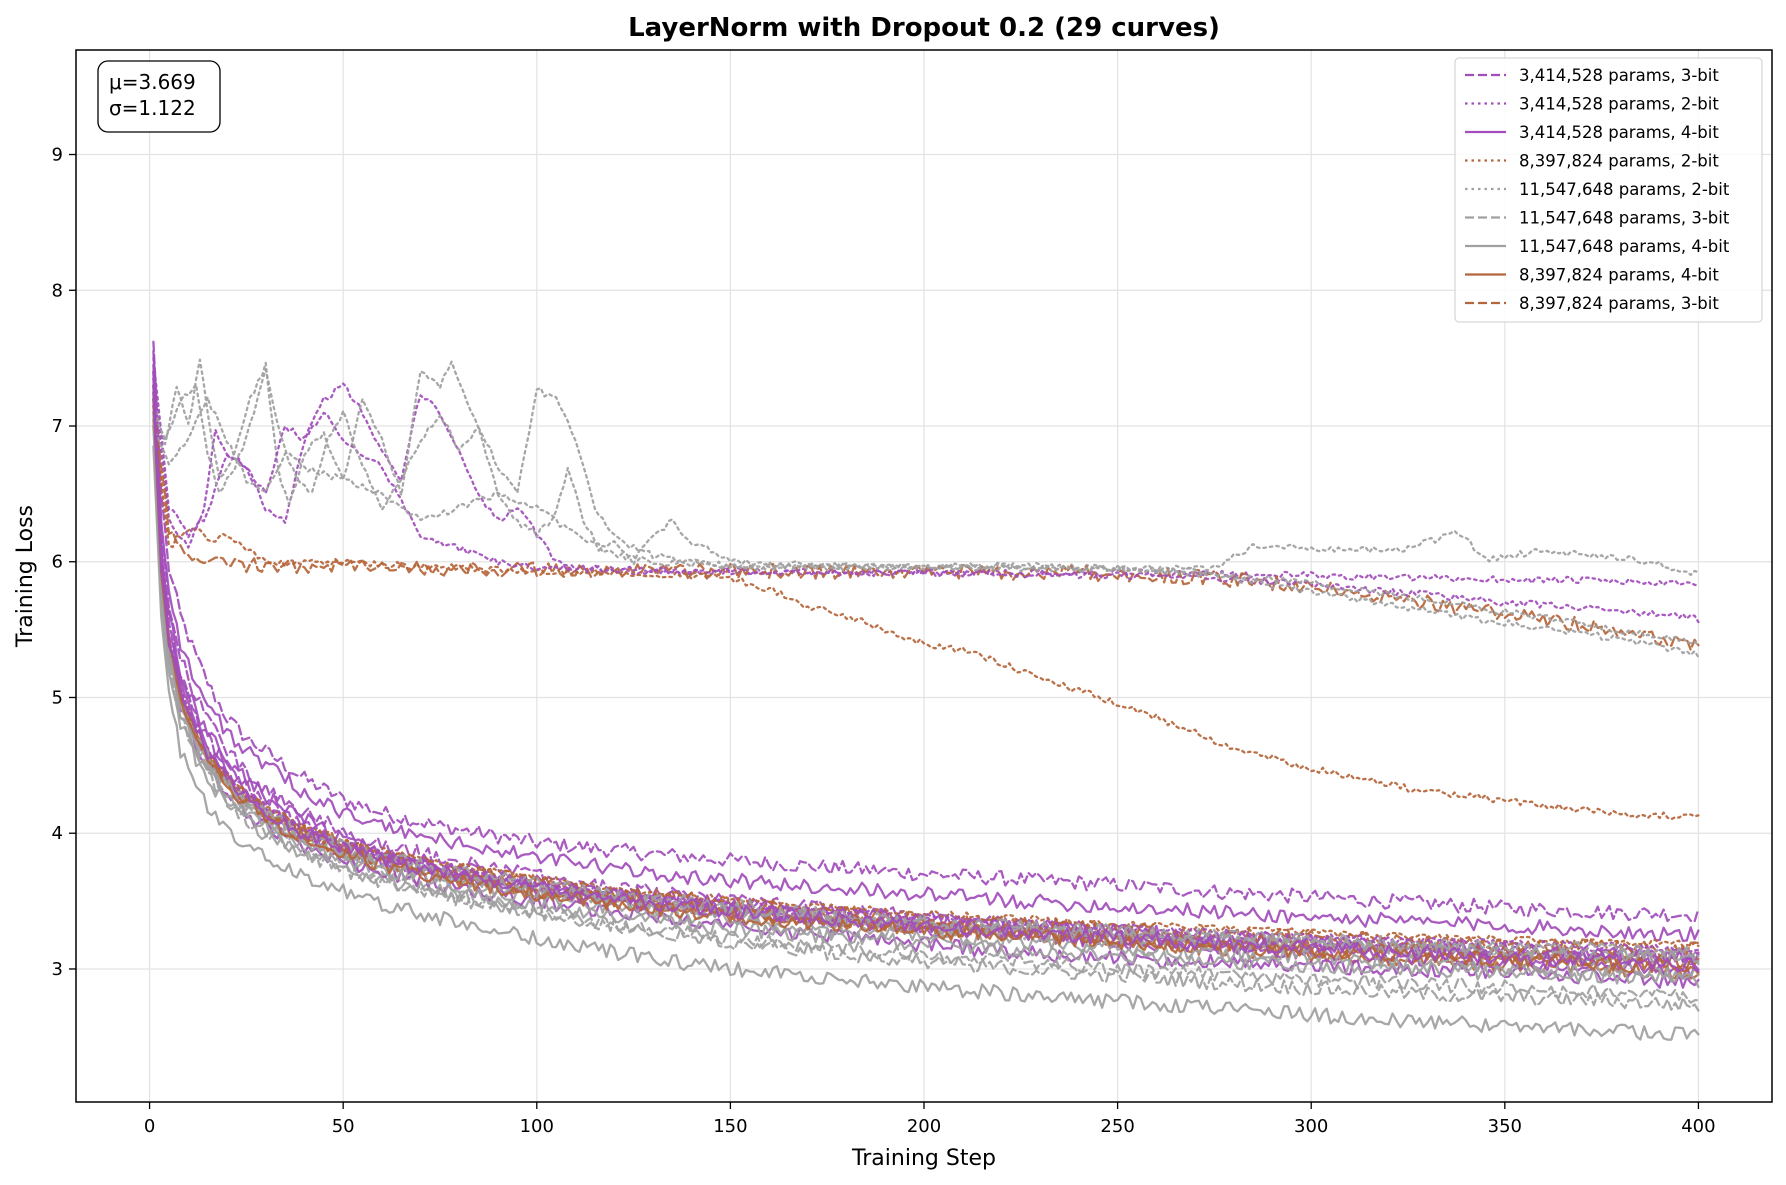 This screenshot has height=1185, width=1786. What do you see at coordinates (537, 1126) in the screenshot?
I see `x-tick-label: 100` at bounding box center [537, 1126].